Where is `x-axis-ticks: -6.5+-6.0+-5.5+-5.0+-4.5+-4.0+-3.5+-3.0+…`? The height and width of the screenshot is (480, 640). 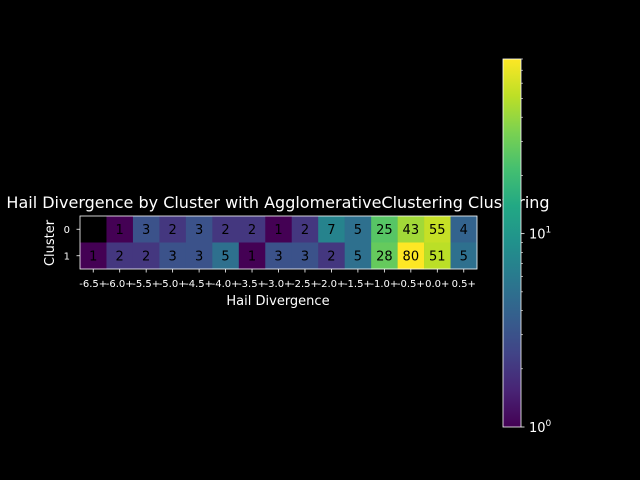 x-axis-ticks: -6.5+-6.0+-5.5+-5.0+-4.5+-4.0+-3.5+-3.0+… is located at coordinates (277, 279).